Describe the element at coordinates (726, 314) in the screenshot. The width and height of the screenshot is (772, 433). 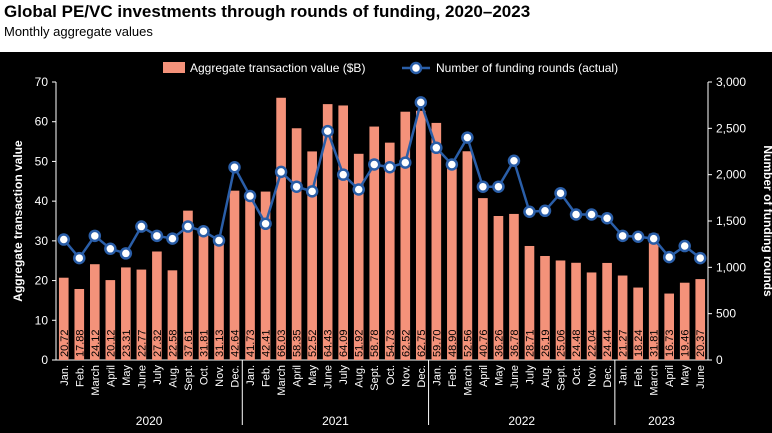
I see `right-axis-tick-label: 500` at that location.